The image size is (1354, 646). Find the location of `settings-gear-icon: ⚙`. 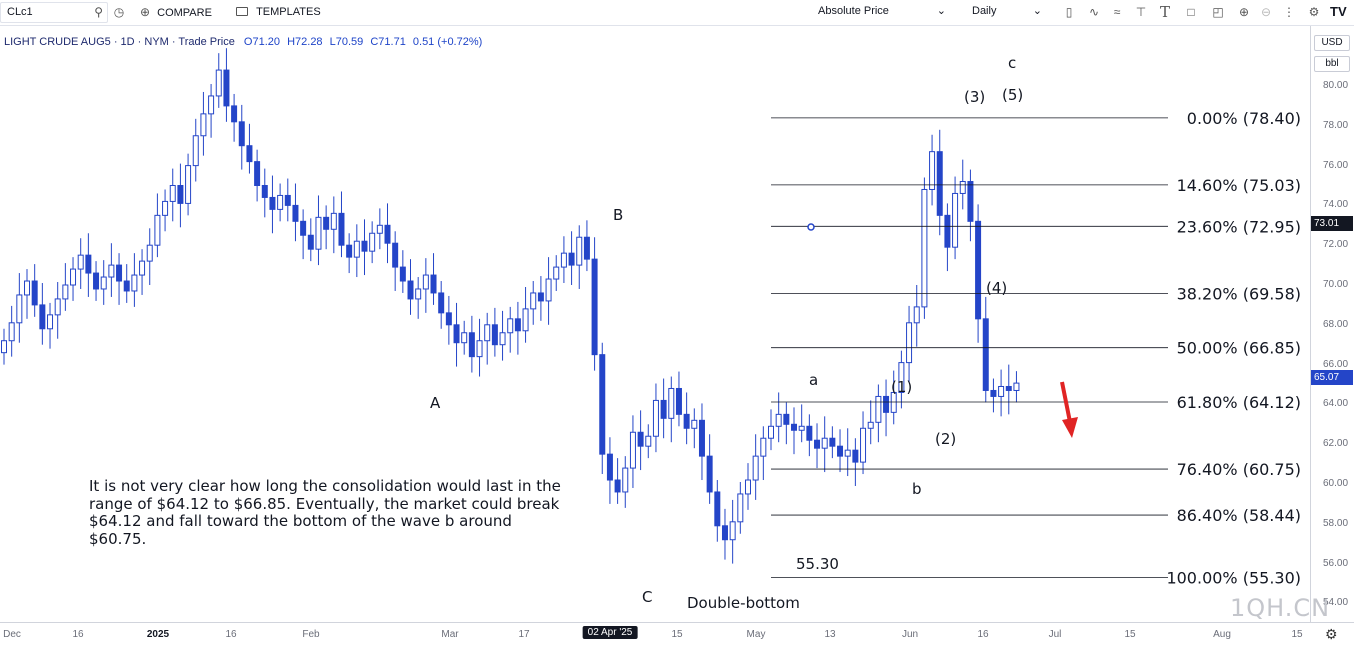

settings-gear-icon: ⚙ is located at coordinates (1314, 12).